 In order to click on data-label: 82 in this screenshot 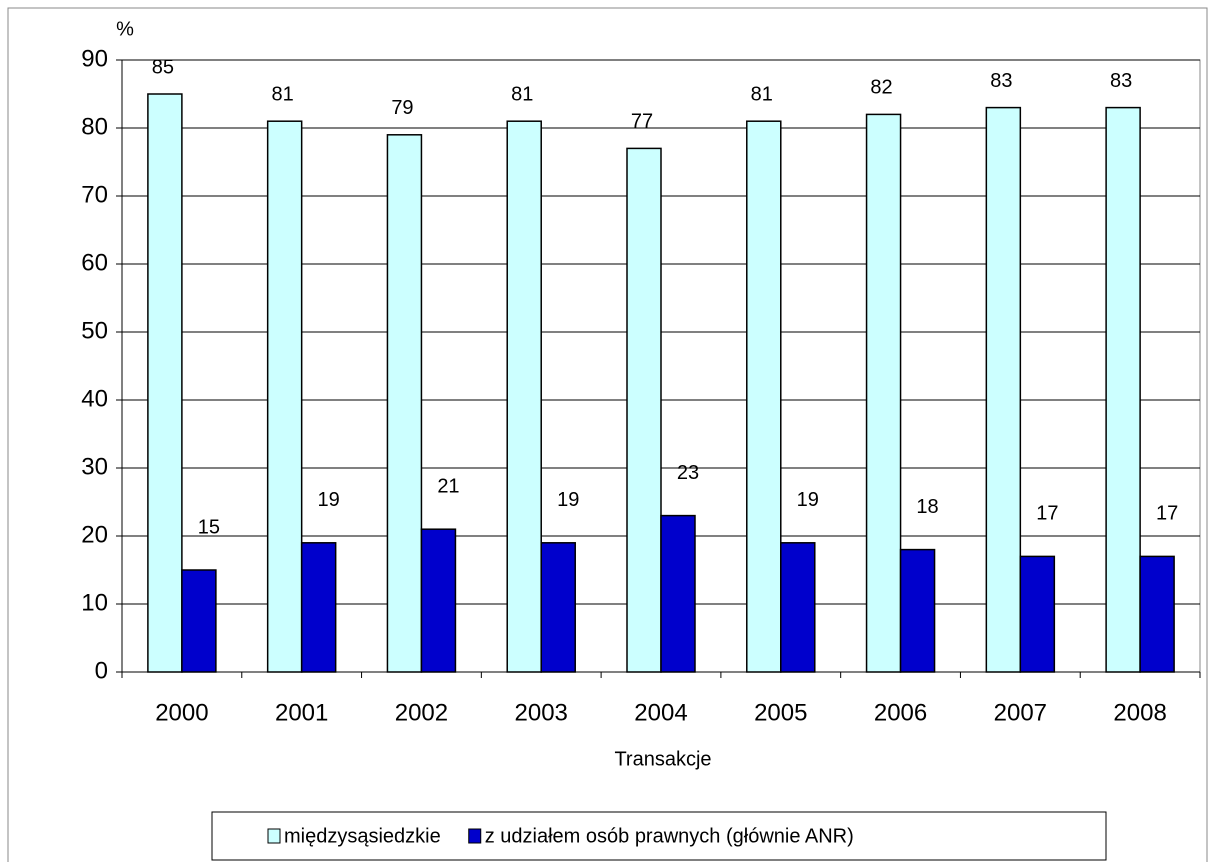, I will do `click(881, 88)`.